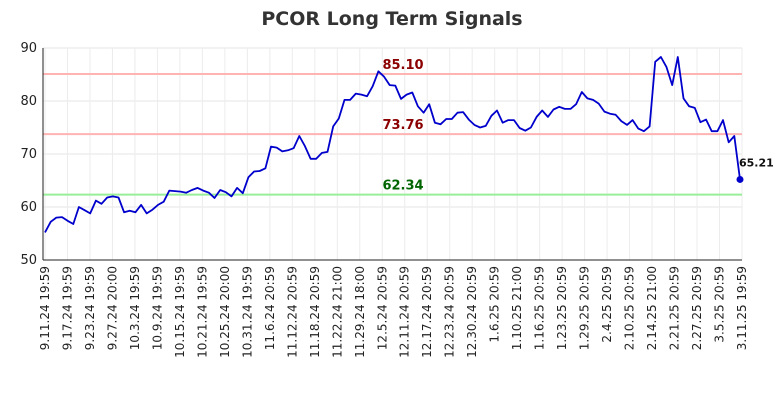 Image resolution: width=784 pixels, height=400 pixels. Describe the element at coordinates (740, 179) in the screenshot. I see `last-point-marker` at that location.